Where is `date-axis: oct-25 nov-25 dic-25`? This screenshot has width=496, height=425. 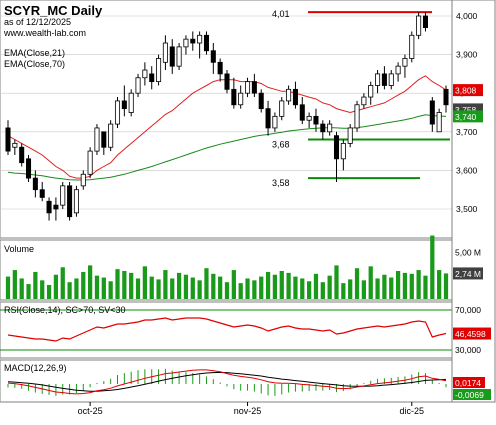
date-axis: oct-25 nov-25 dic-25 is located at coordinates (251, 409).